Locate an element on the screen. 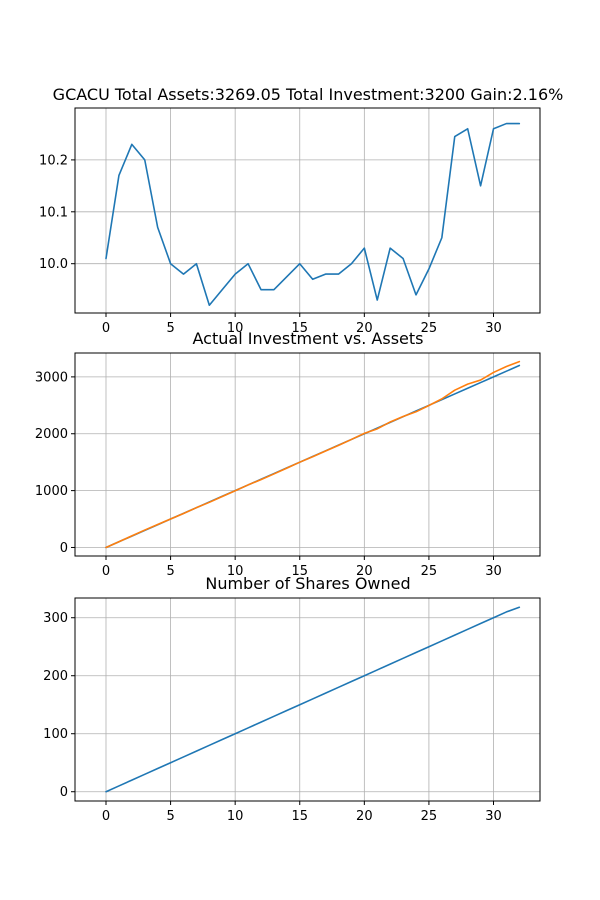 The height and width of the screenshot is (900, 600). y-tick-label: 1000 is located at coordinates (51, 491).